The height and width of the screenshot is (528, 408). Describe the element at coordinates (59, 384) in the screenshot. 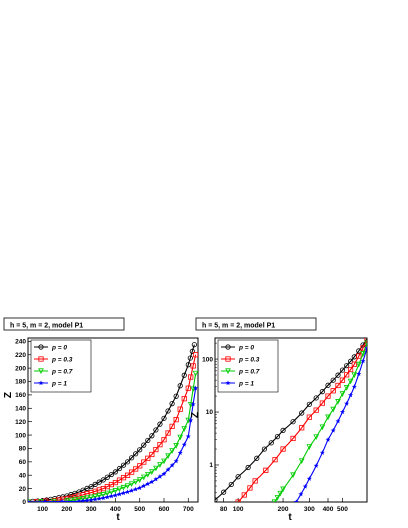

I see `left-legend-label: p = 1` at that location.